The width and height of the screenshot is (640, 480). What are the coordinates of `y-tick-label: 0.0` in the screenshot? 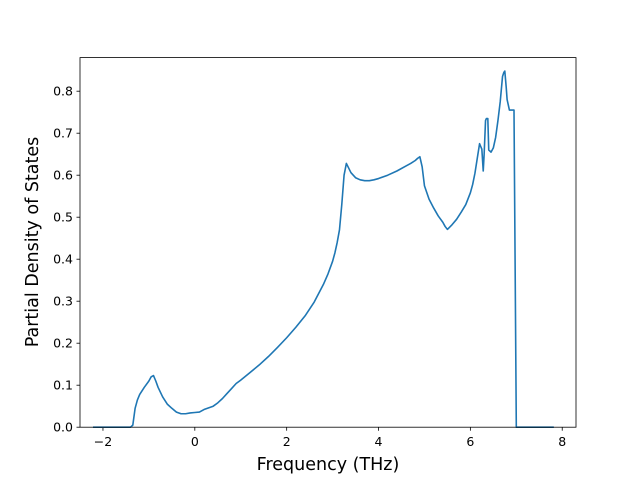 It's located at (63, 427).